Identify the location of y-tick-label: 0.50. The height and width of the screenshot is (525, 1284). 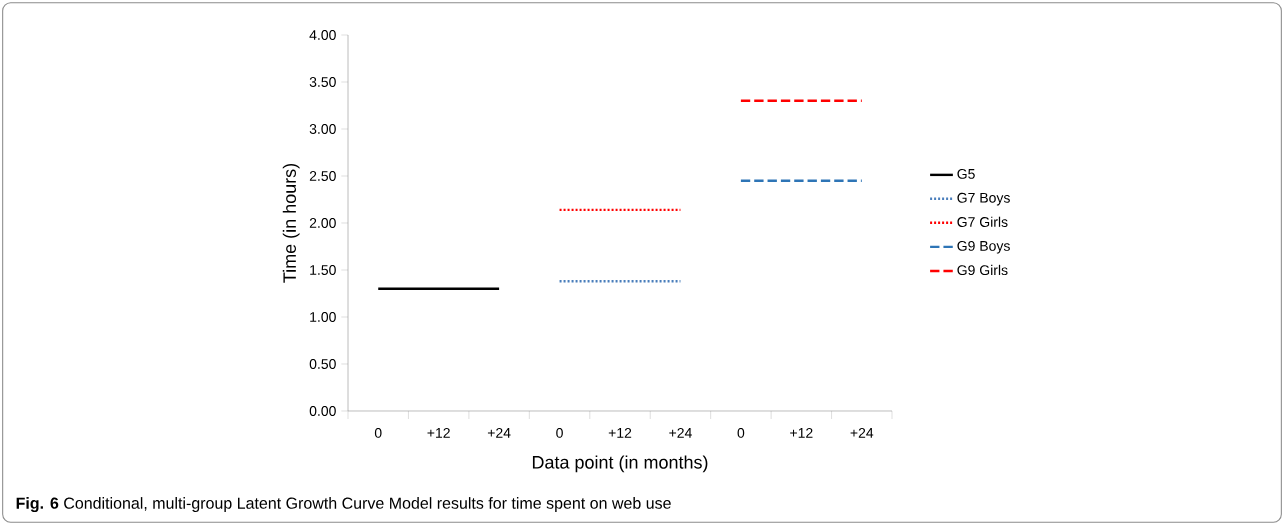
(322, 364).